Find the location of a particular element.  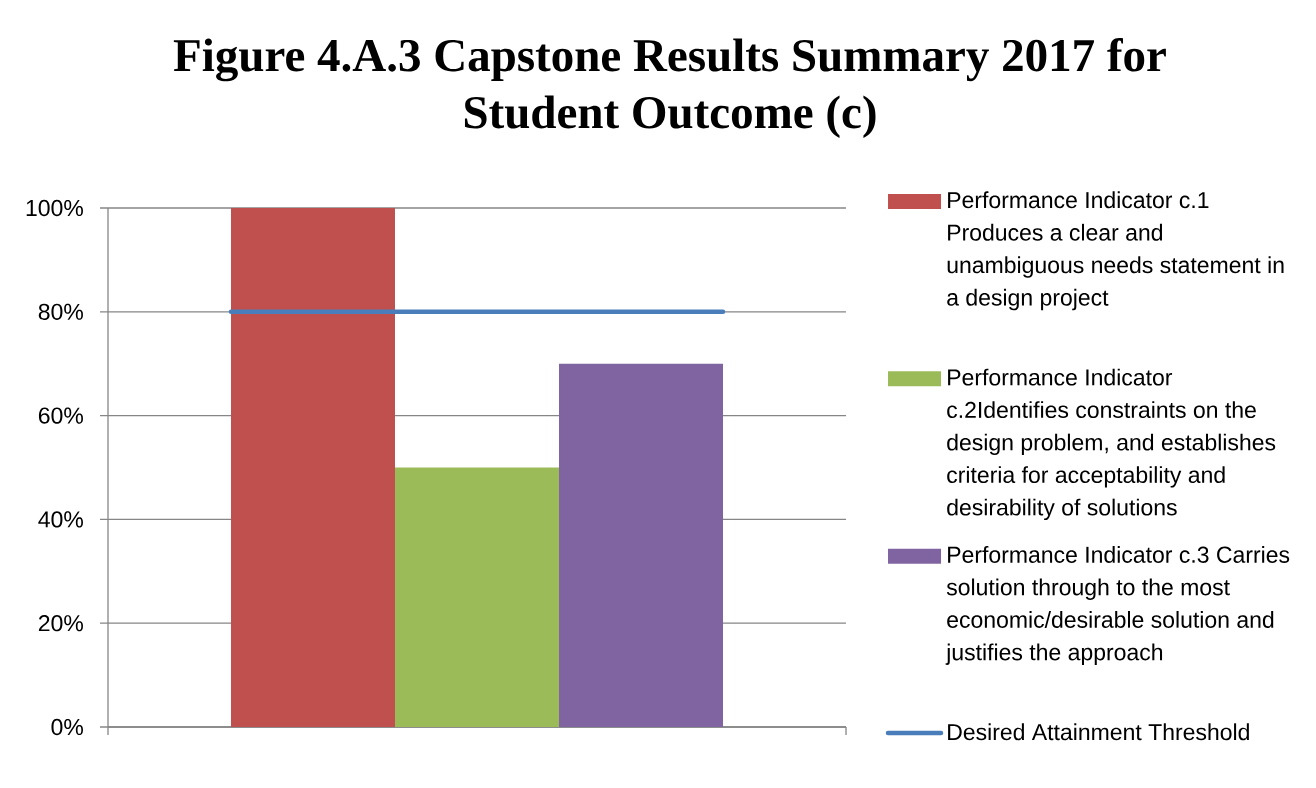

chart-title: Figure 4.A.3 Capstone Results Summary 2017 for Student Outcome (c) is located at coordinates (669, 87).